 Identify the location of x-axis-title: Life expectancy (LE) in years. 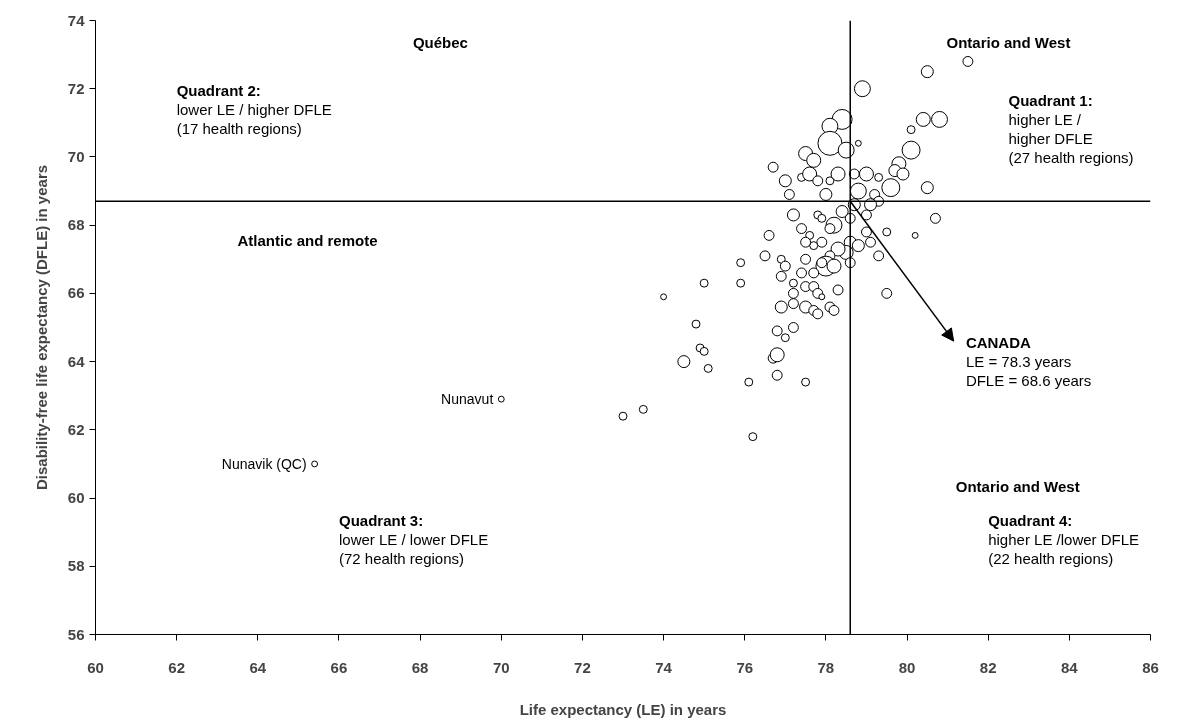
(623, 709).